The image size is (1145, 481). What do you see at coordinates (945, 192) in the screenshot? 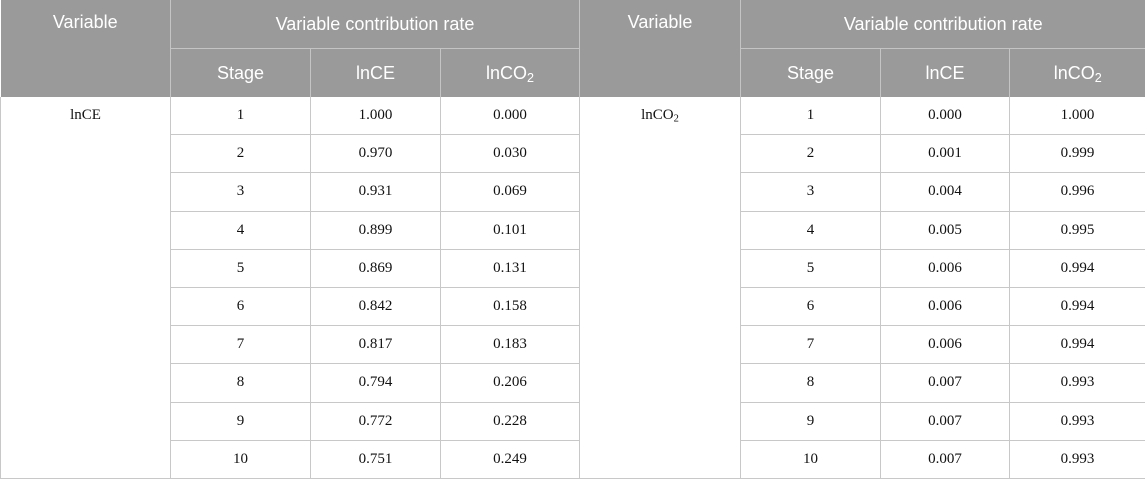
I see `lnce-cell-right: 0.004` at bounding box center [945, 192].